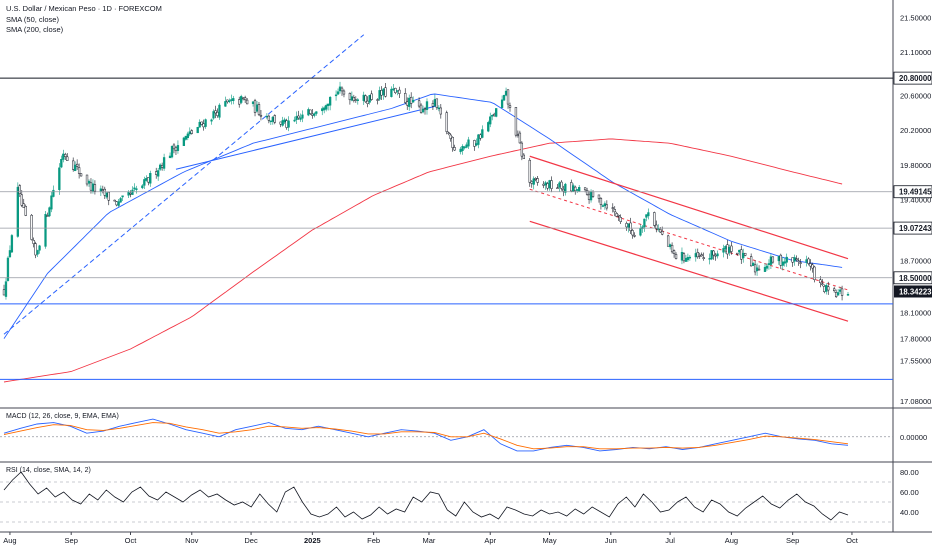  I want to click on x-tick-label: Aug, so click(731, 540).